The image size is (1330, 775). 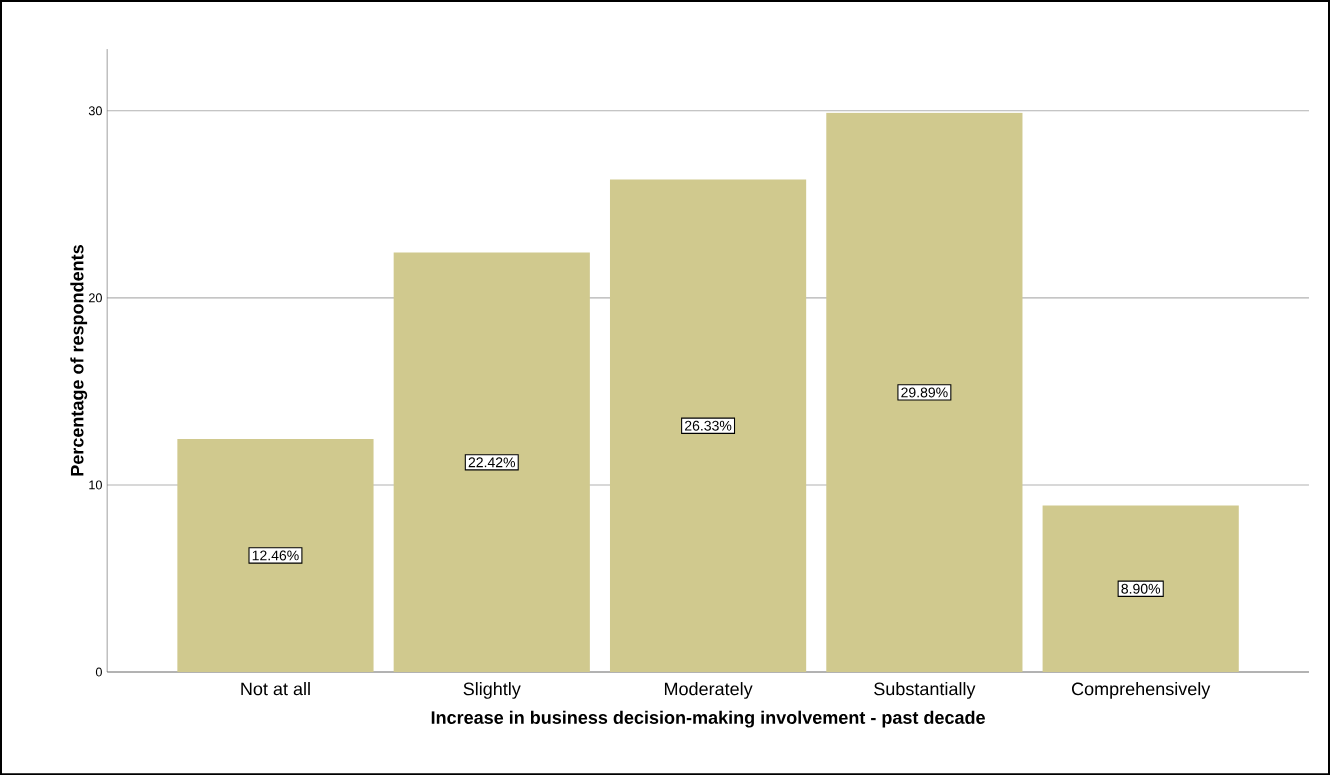 What do you see at coordinates (925, 690) in the screenshot?
I see `x-tick-label: Substantially` at bounding box center [925, 690].